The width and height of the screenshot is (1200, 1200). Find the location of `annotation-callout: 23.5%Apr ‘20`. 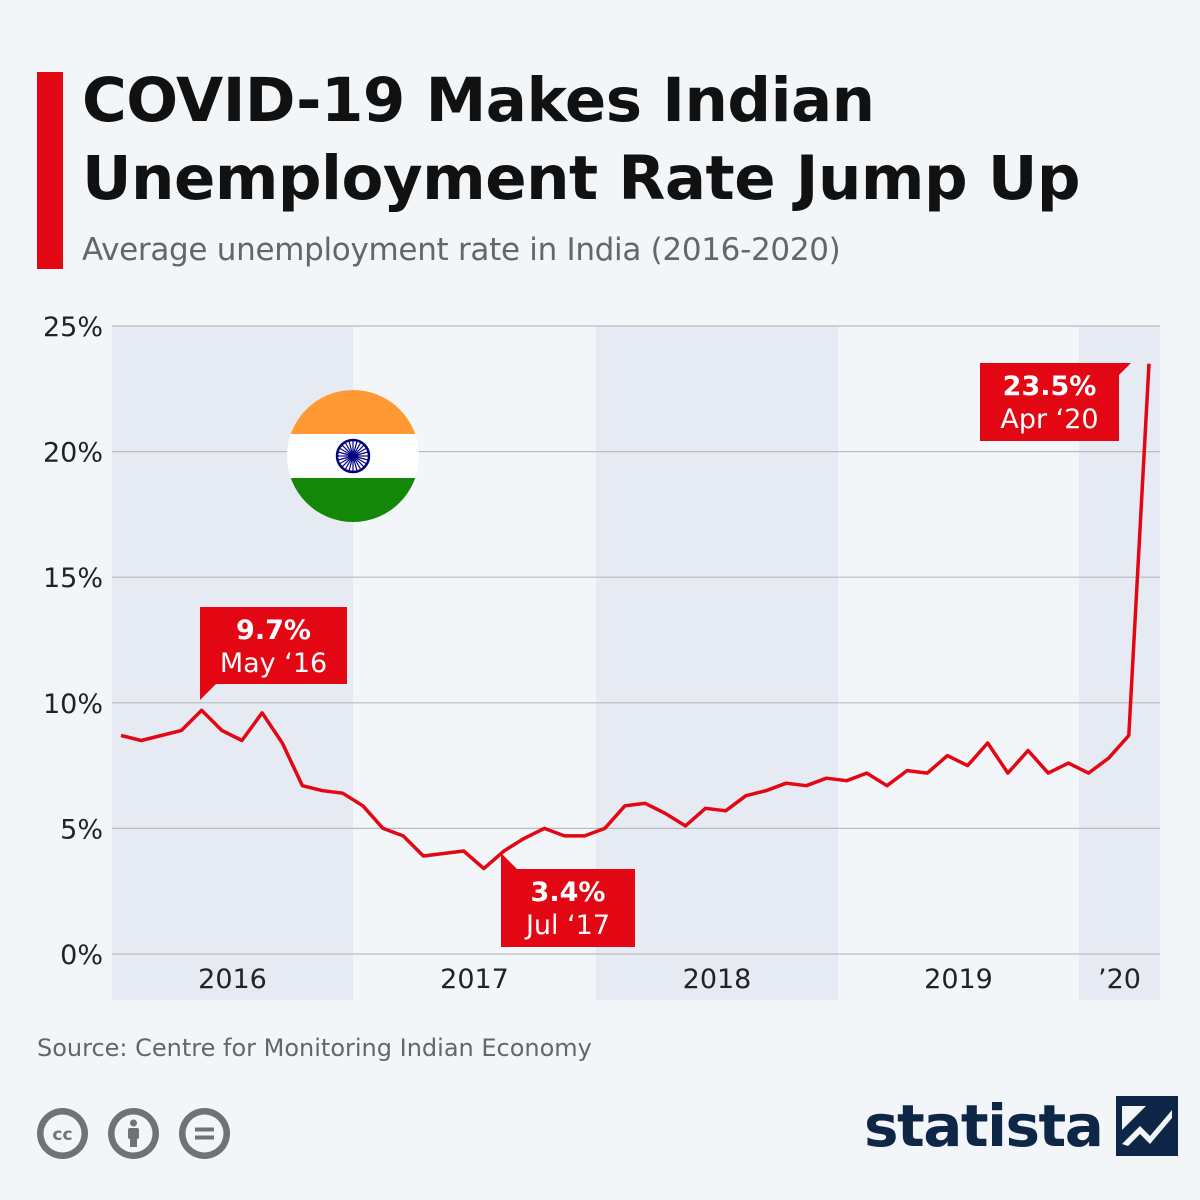

annotation-callout: 23.5%Apr ‘20 is located at coordinates (1055, 402).